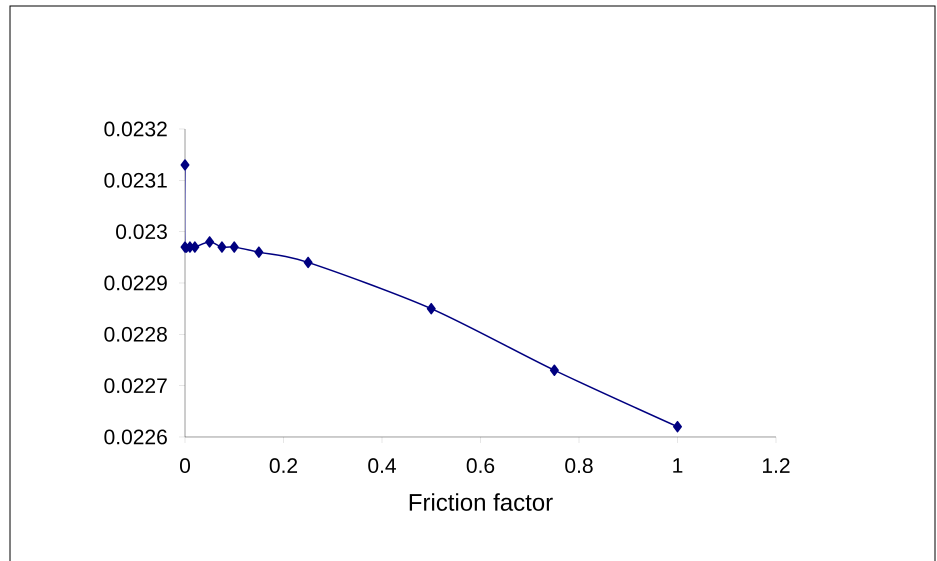 The image size is (937, 561). What do you see at coordinates (141, 232) in the screenshot?
I see `y-tick-label: 0.023` at bounding box center [141, 232].